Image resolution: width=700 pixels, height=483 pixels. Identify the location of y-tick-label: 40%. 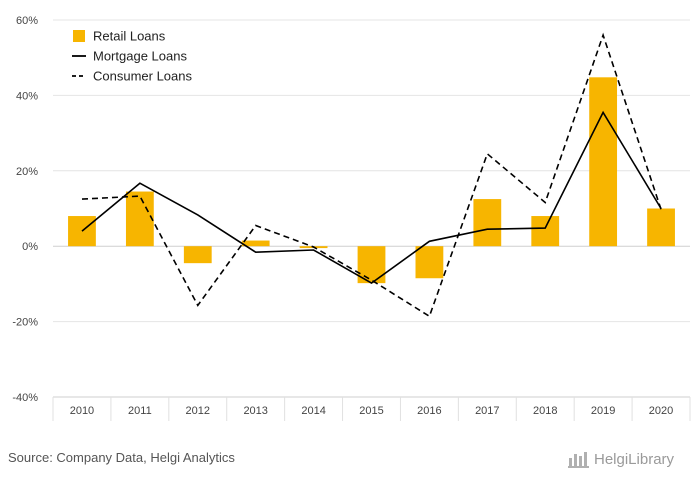
(27, 96).